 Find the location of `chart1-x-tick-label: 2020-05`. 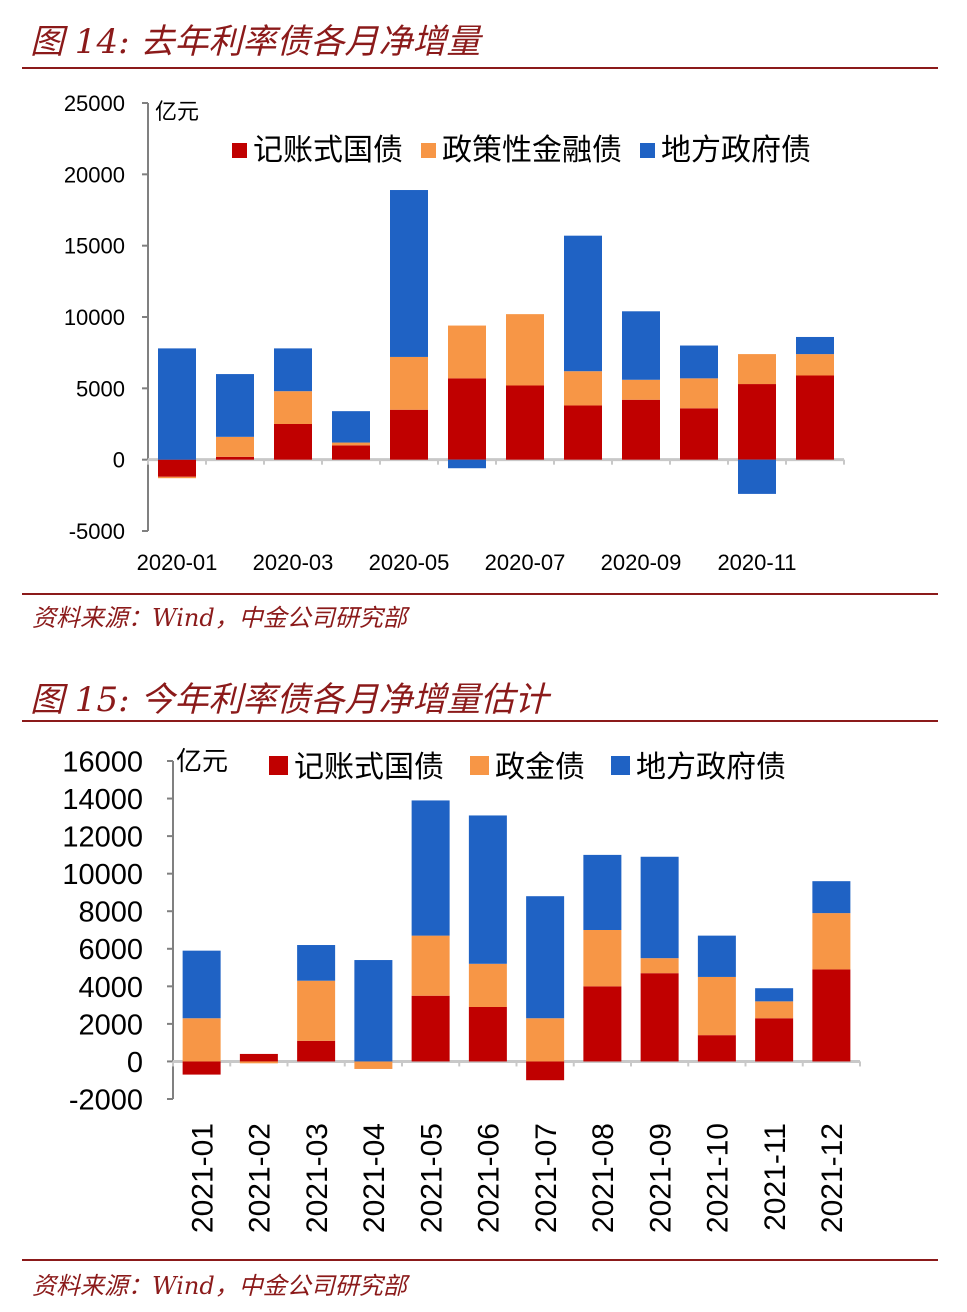

chart1-x-tick-label: 2020-05 is located at coordinates (409, 562).